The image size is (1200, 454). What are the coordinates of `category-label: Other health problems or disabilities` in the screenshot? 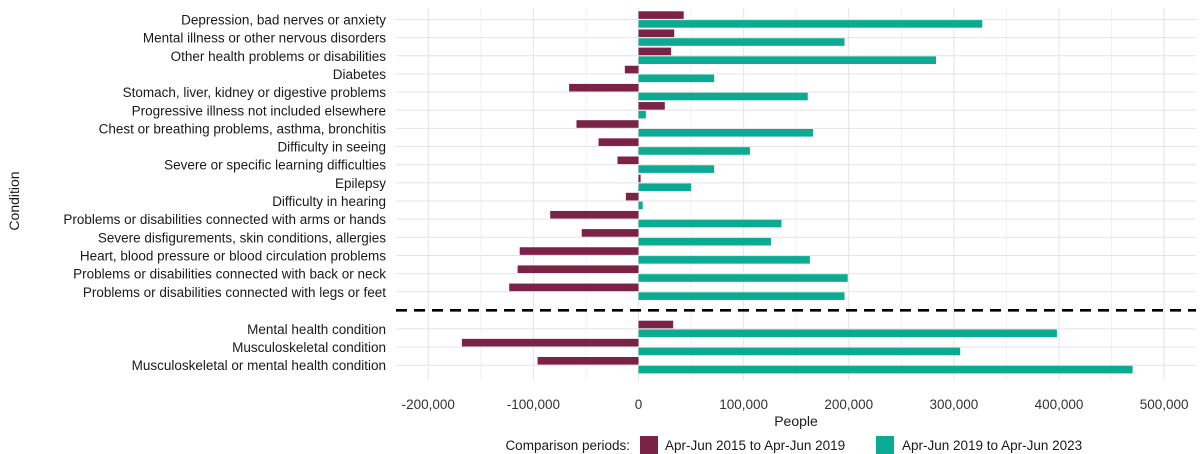 It's located at (279, 56).